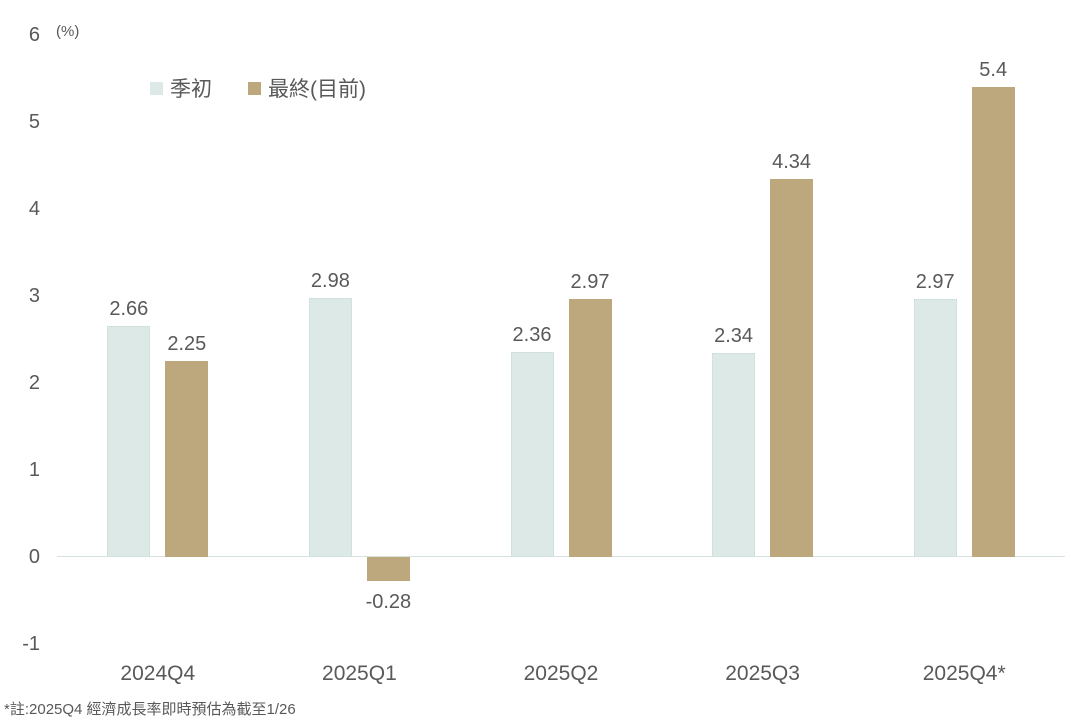 This screenshot has width=1077, height=718. What do you see at coordinates (34, 383) in the screenshot?
I see `y-tick-2: 2` at bounding box center [34, 383].